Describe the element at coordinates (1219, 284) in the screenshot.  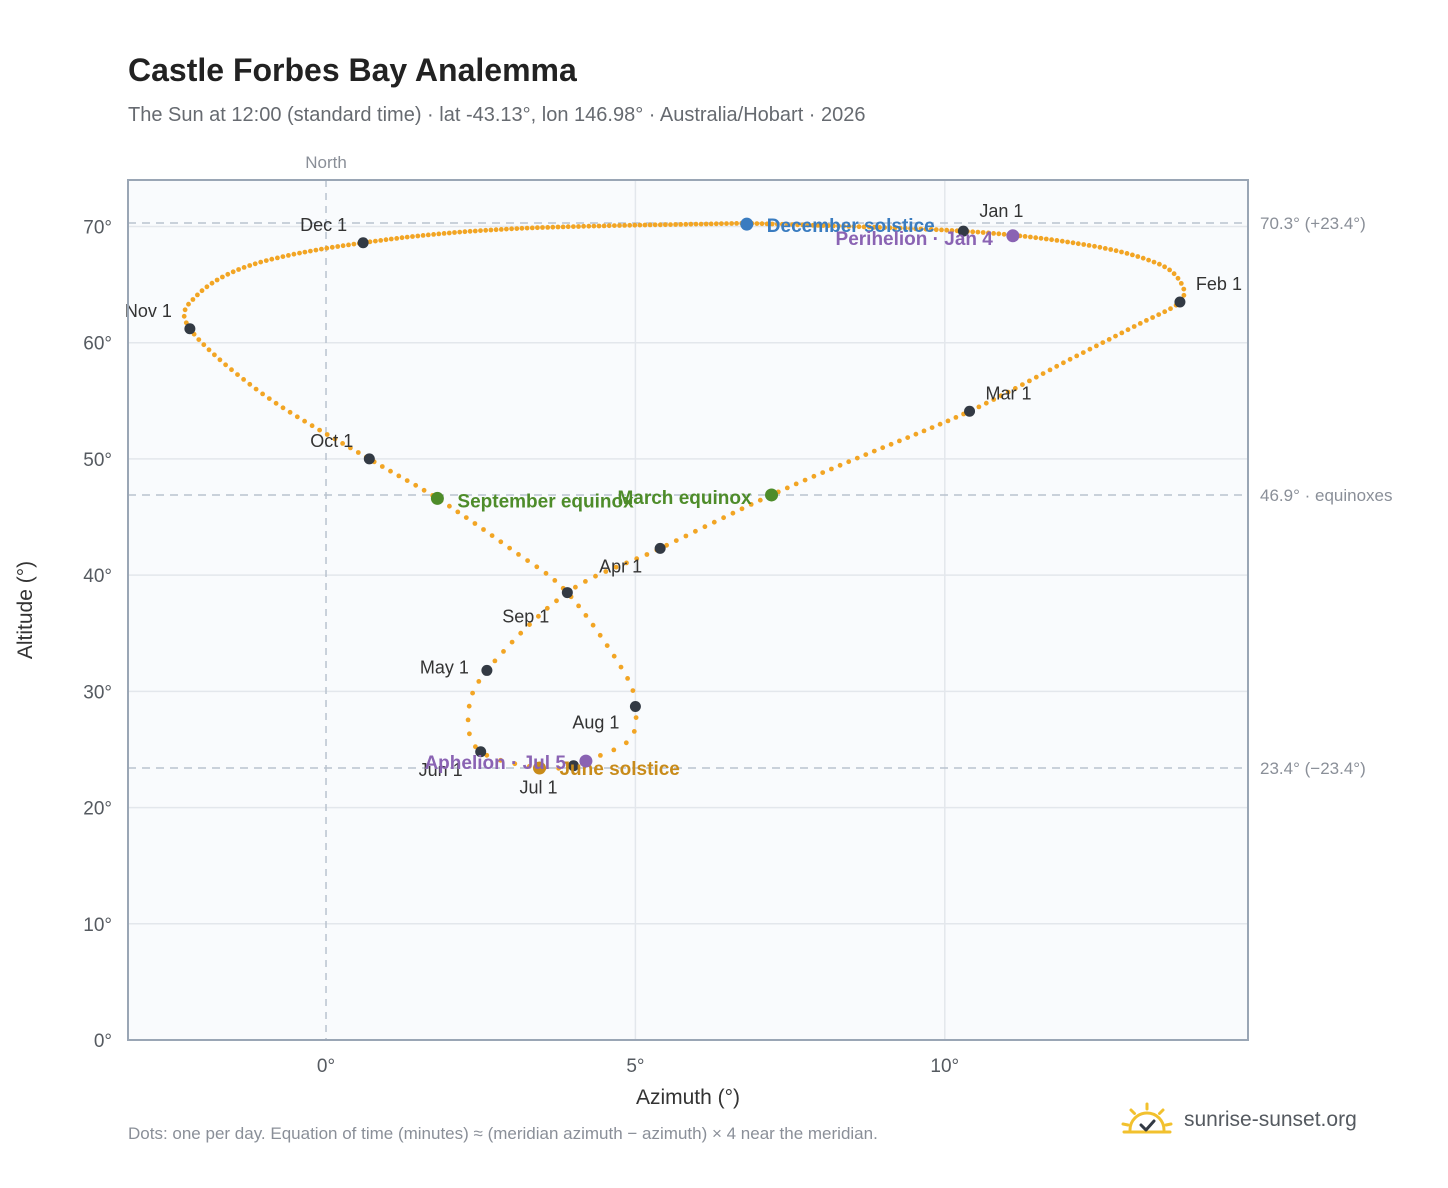
I see `month-label: Feb 1` at that location.